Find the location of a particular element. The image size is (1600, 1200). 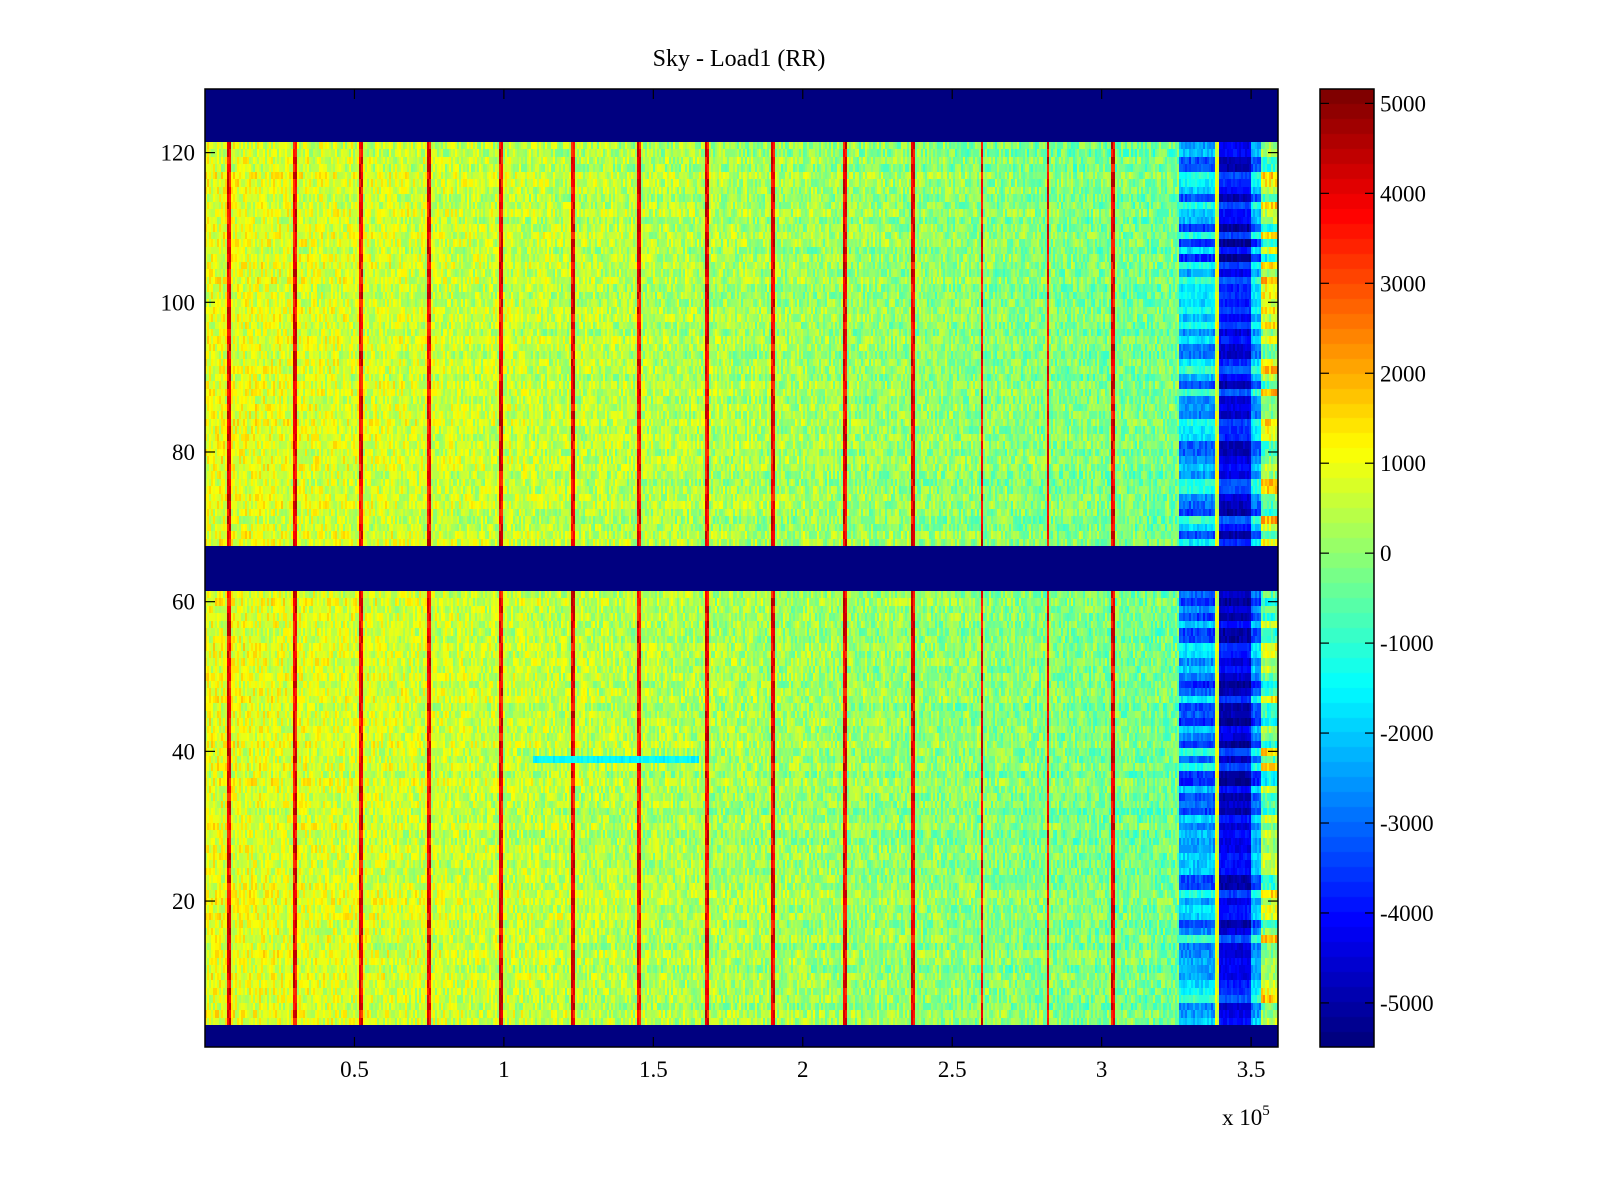

colorbar-tick-label: 2000 is located at coordinates (1403, 373).